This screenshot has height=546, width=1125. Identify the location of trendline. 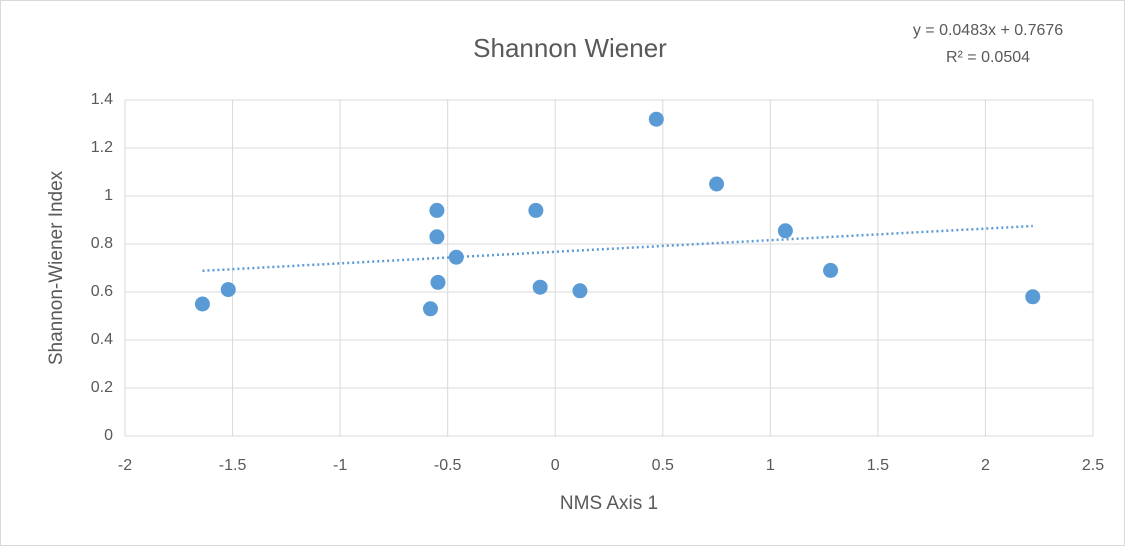
(617, 248).